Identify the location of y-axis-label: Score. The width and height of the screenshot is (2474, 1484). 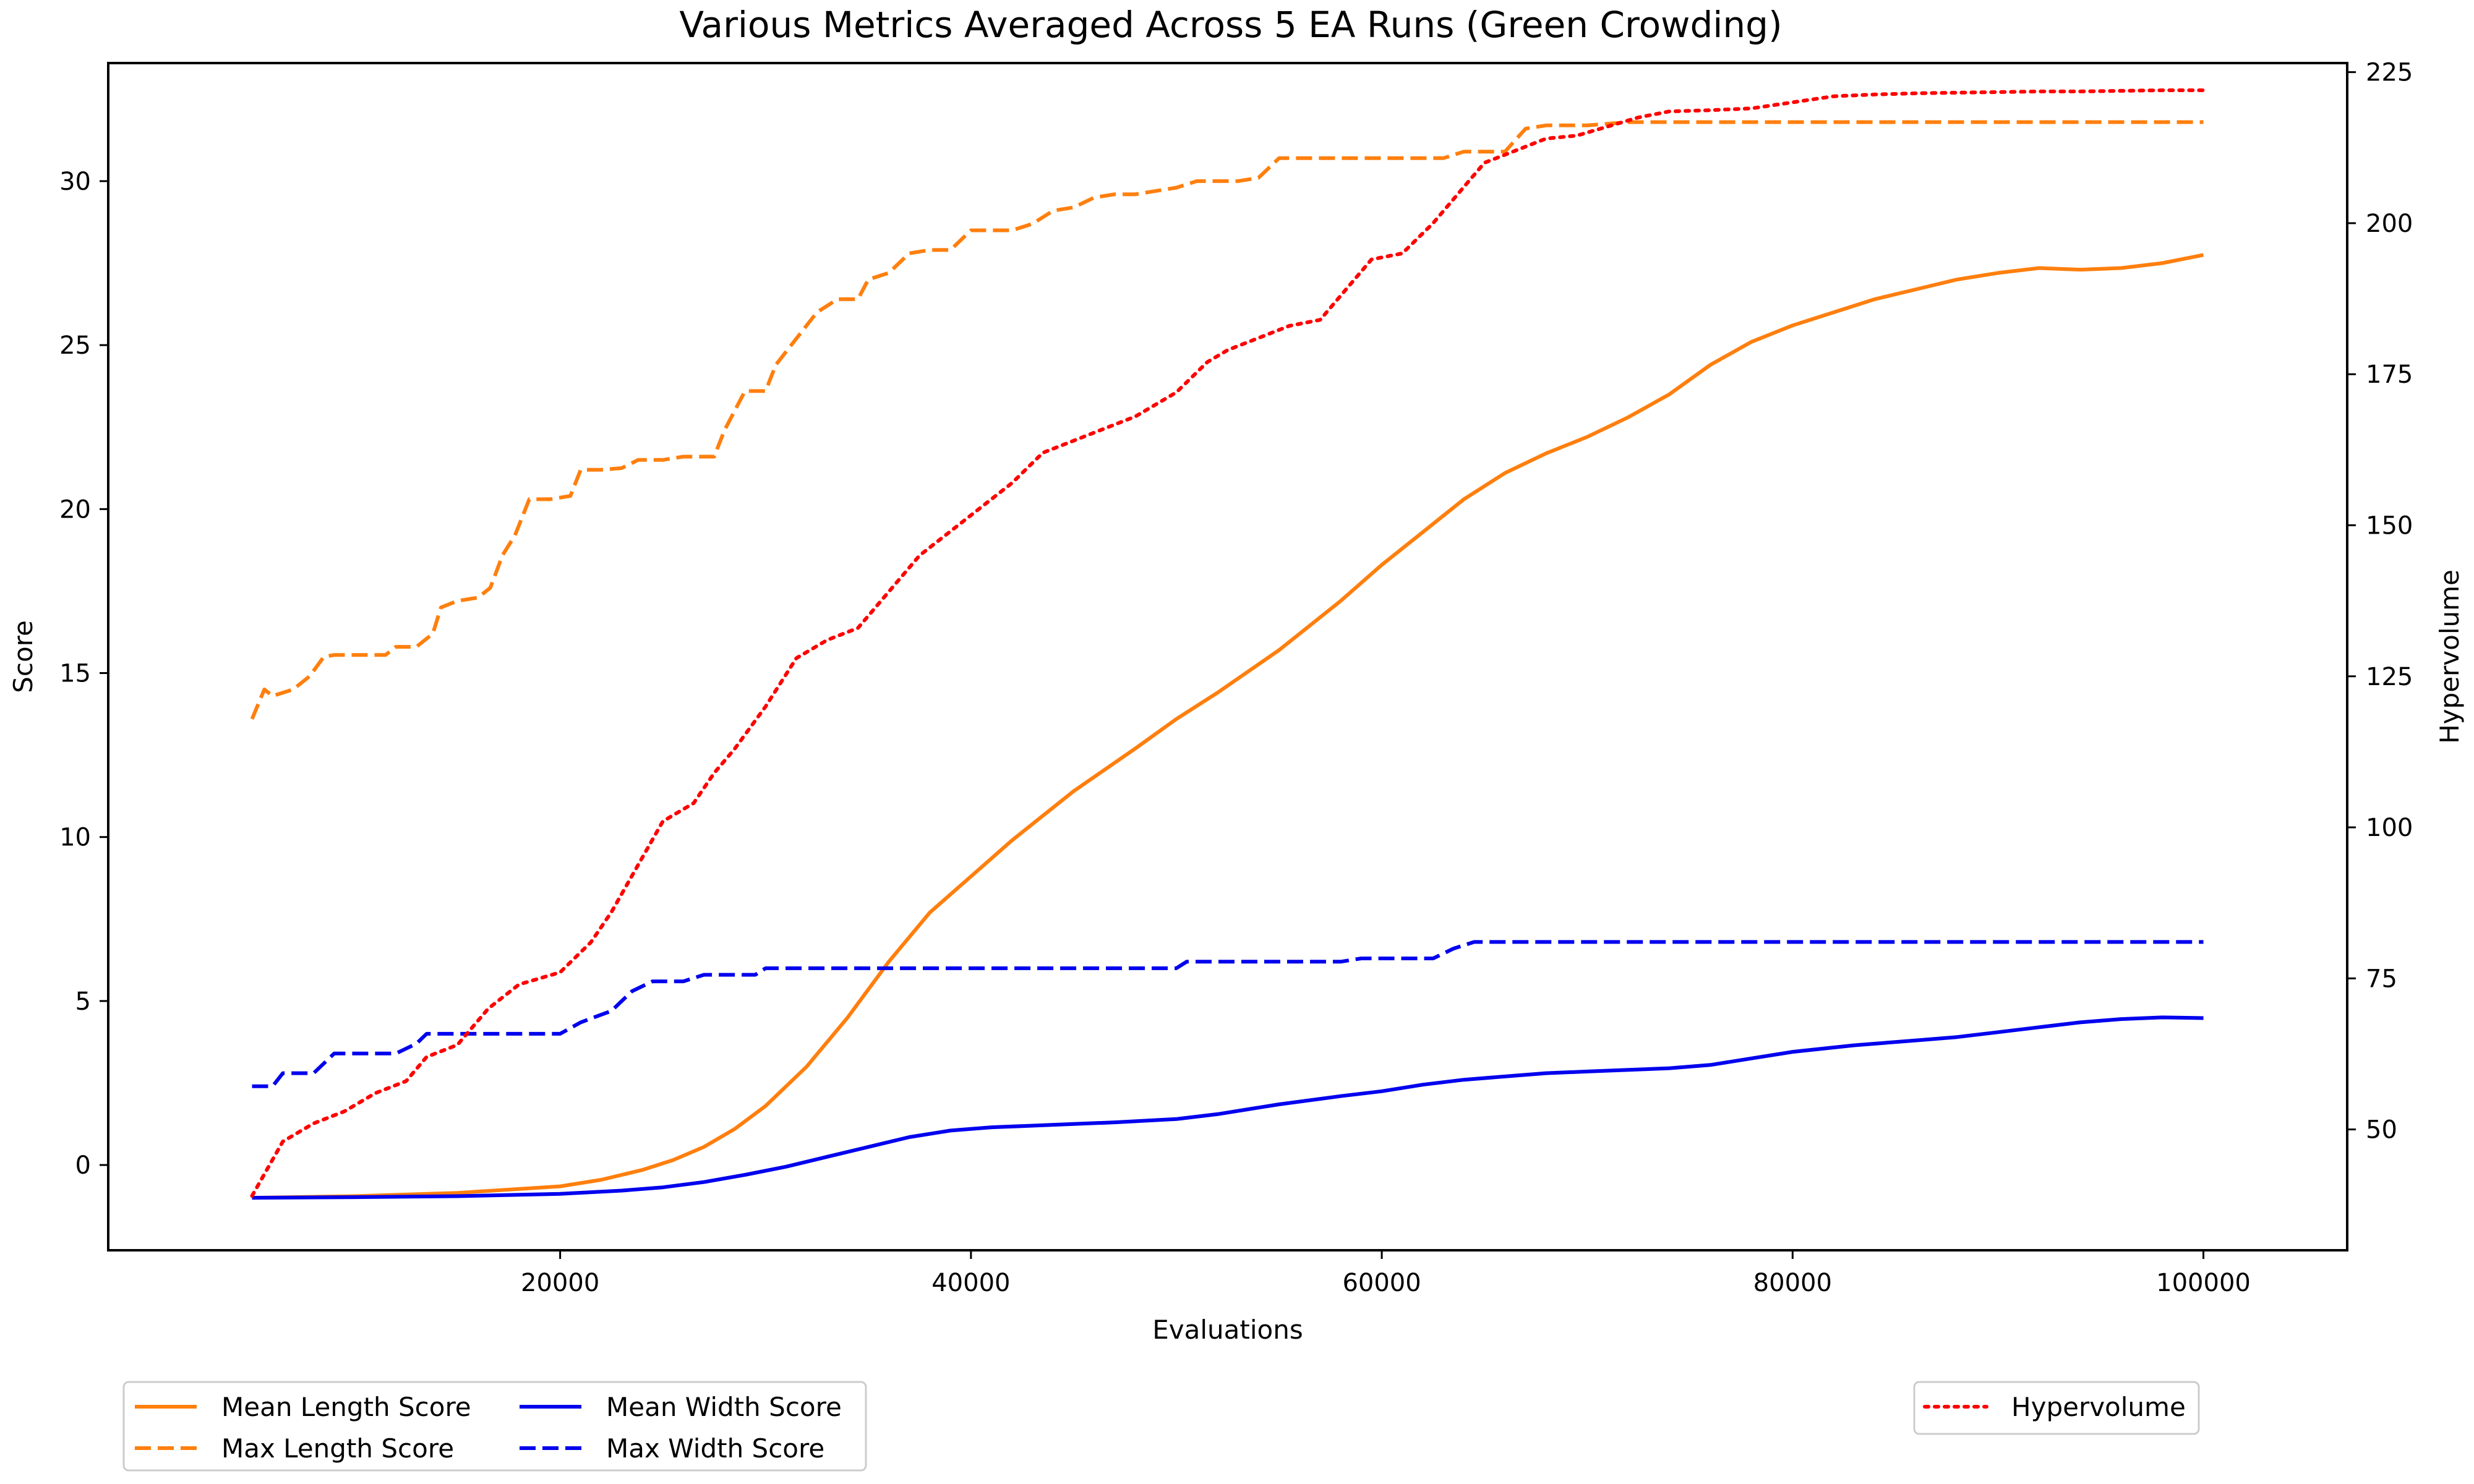
(23, 656).